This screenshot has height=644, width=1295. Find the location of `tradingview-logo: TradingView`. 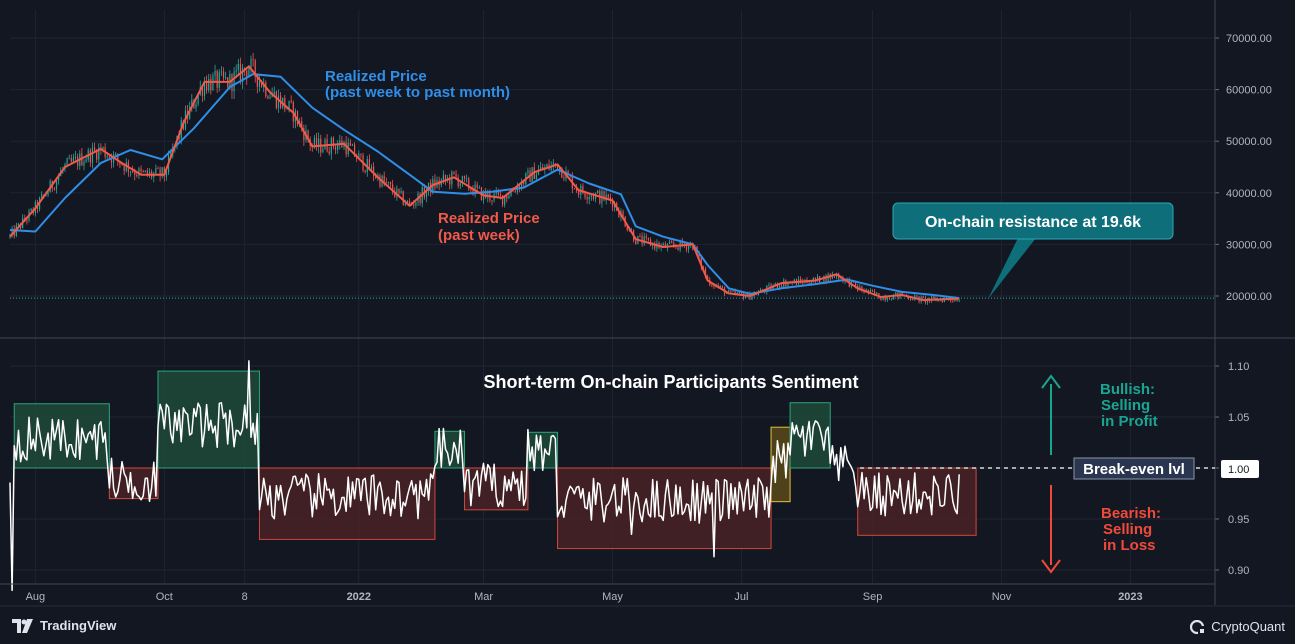

tradingview-logo: TradingView is located at coordinates (64, 625).